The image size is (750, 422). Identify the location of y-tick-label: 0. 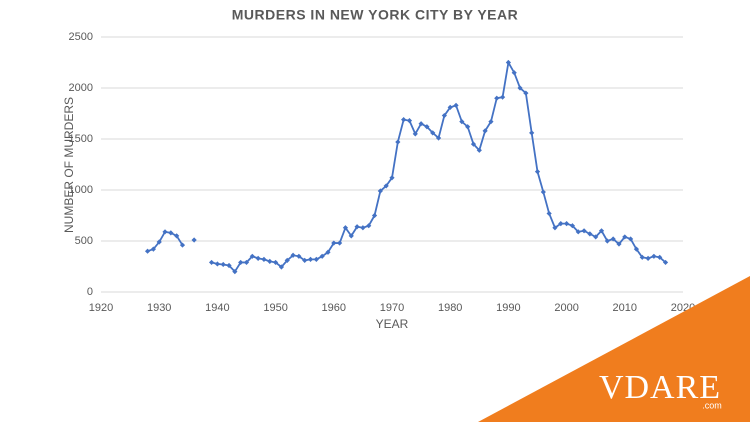
(90, 292).